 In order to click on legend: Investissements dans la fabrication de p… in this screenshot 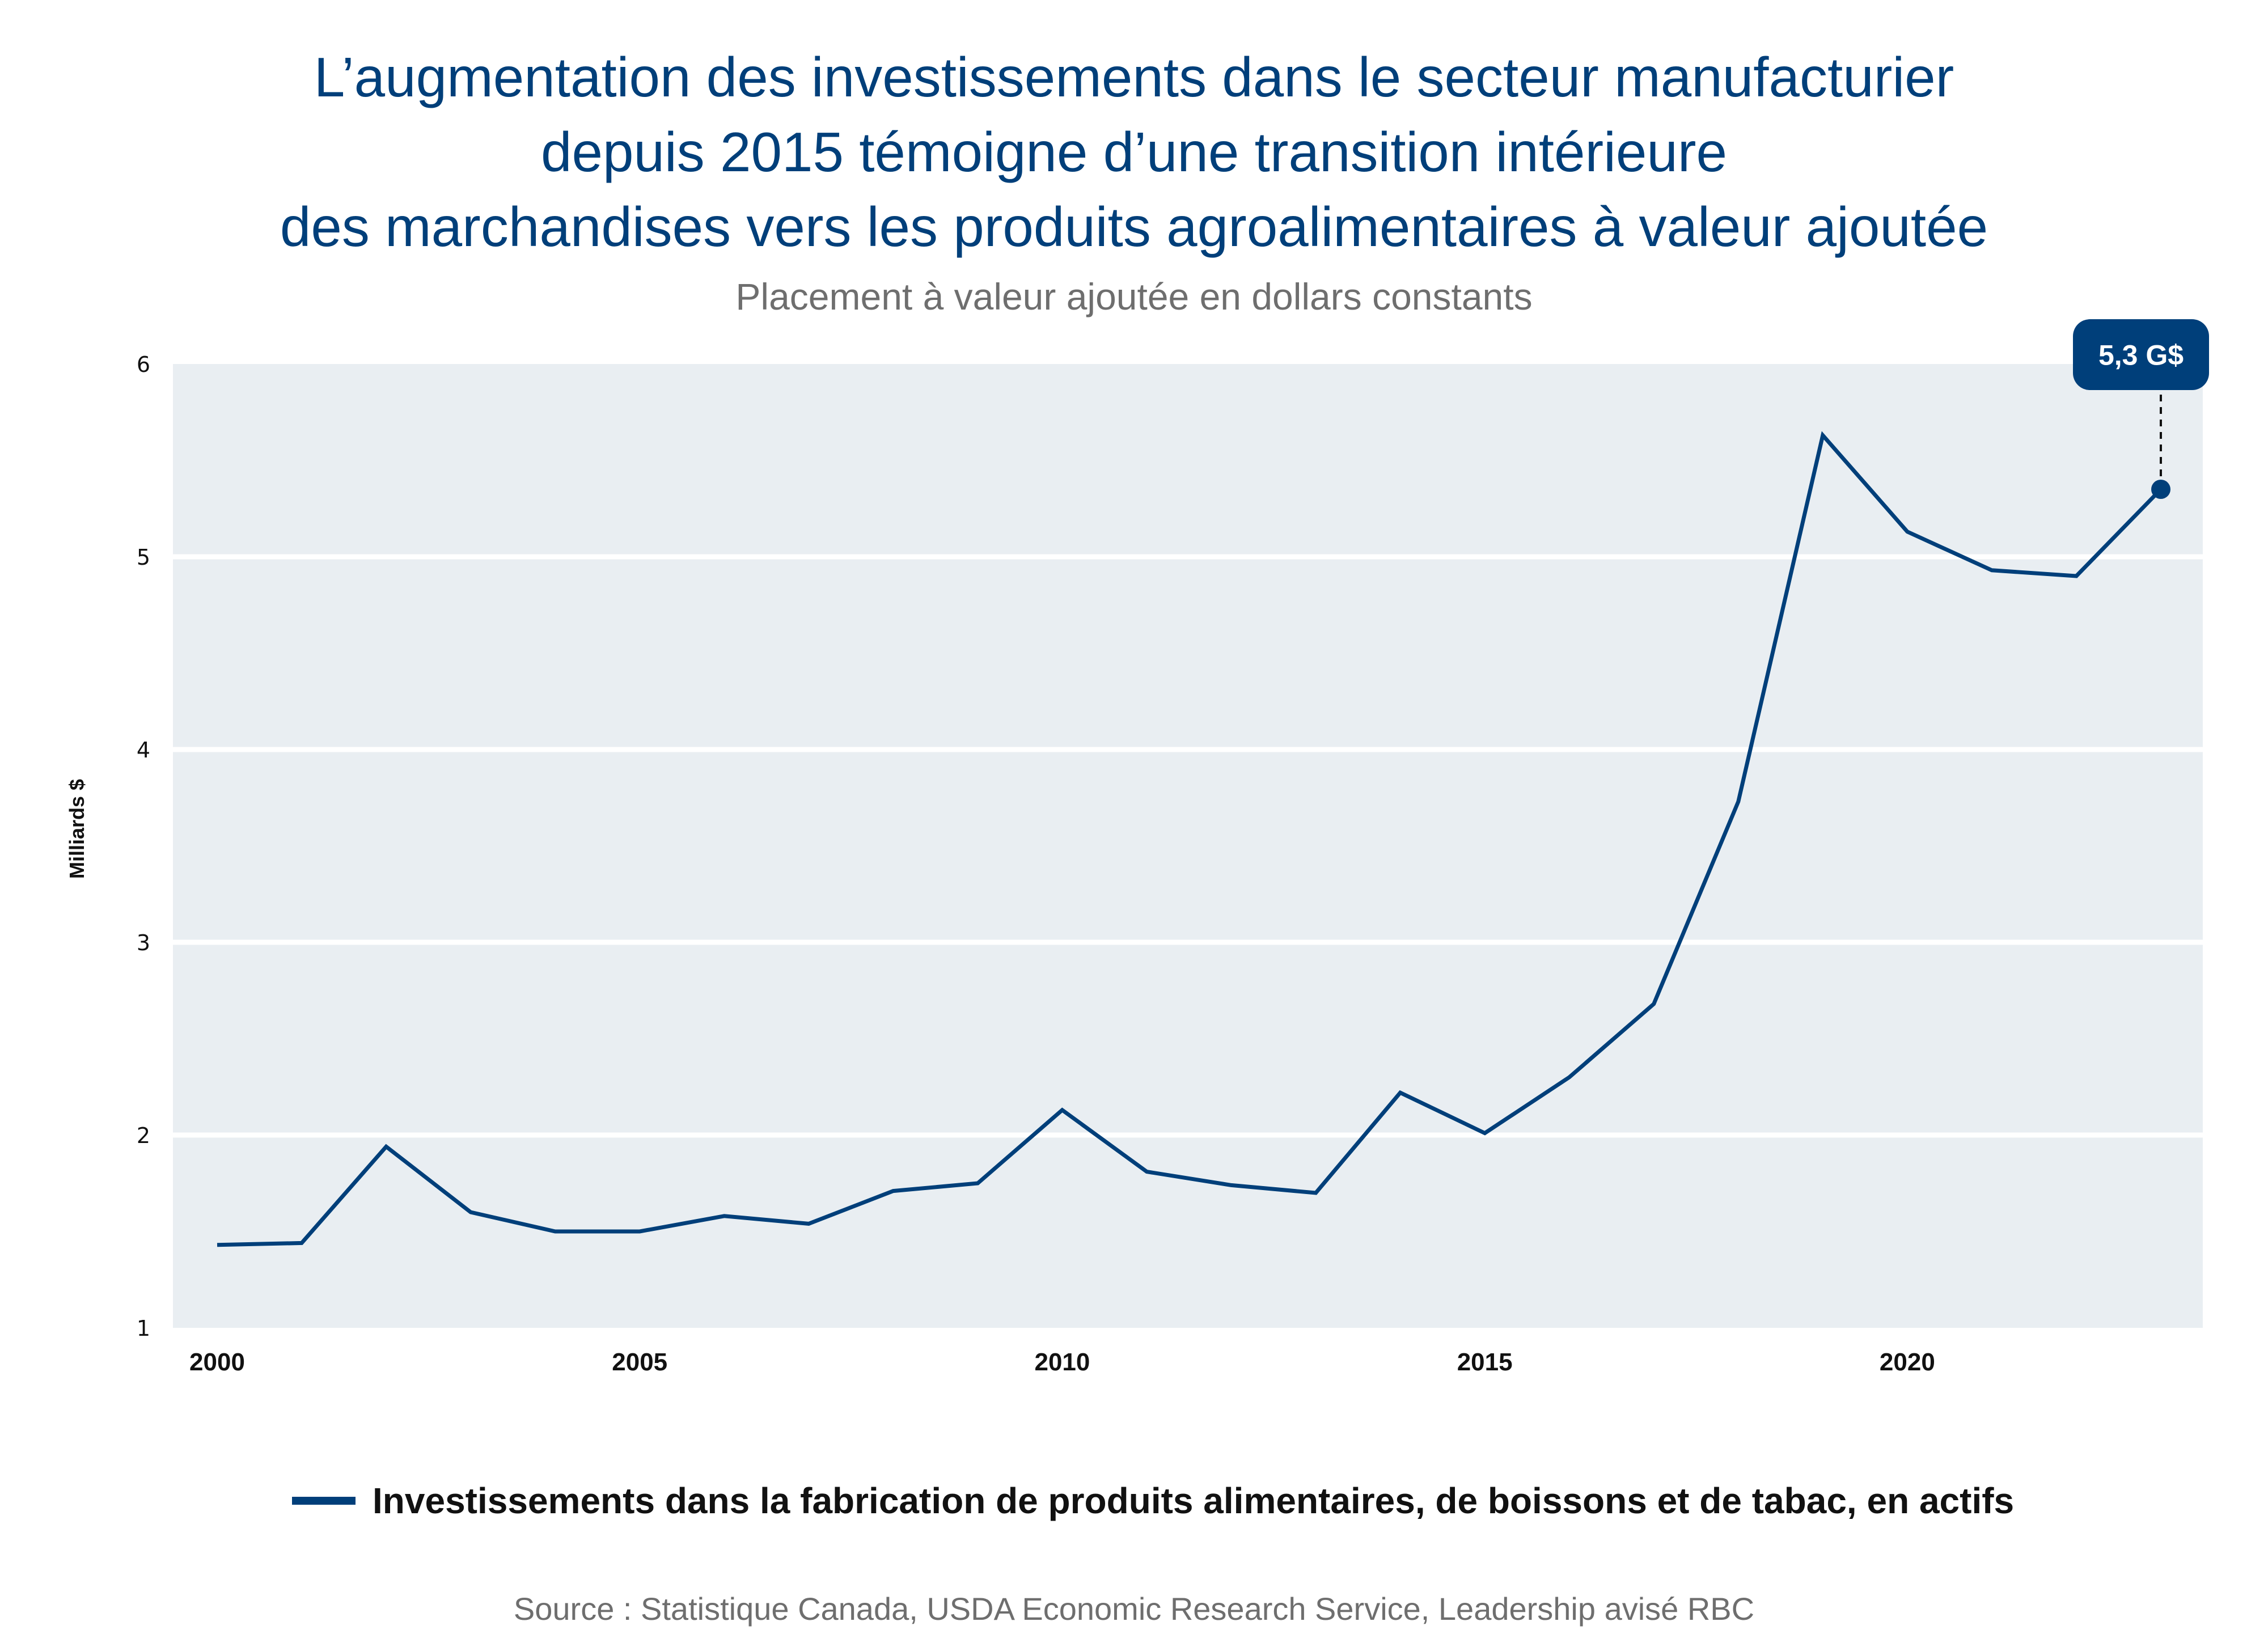, I will do `click(1153, 1501)`.